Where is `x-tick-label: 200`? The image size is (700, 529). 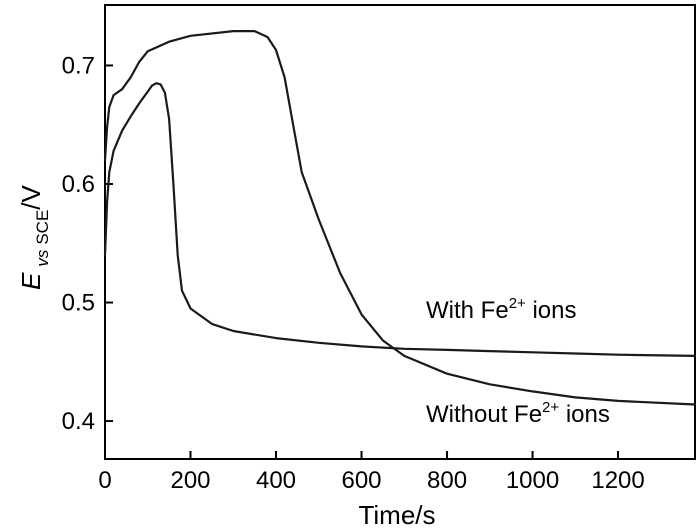 x-tick-label: 200 is located at coordinates (190, 480).